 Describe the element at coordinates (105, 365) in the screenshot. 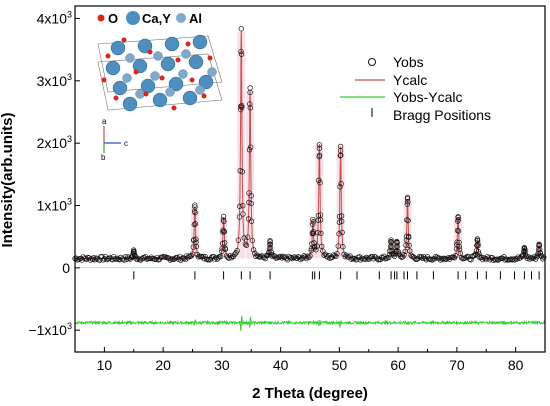

I see `x-tick-label-10: 10` at that location.